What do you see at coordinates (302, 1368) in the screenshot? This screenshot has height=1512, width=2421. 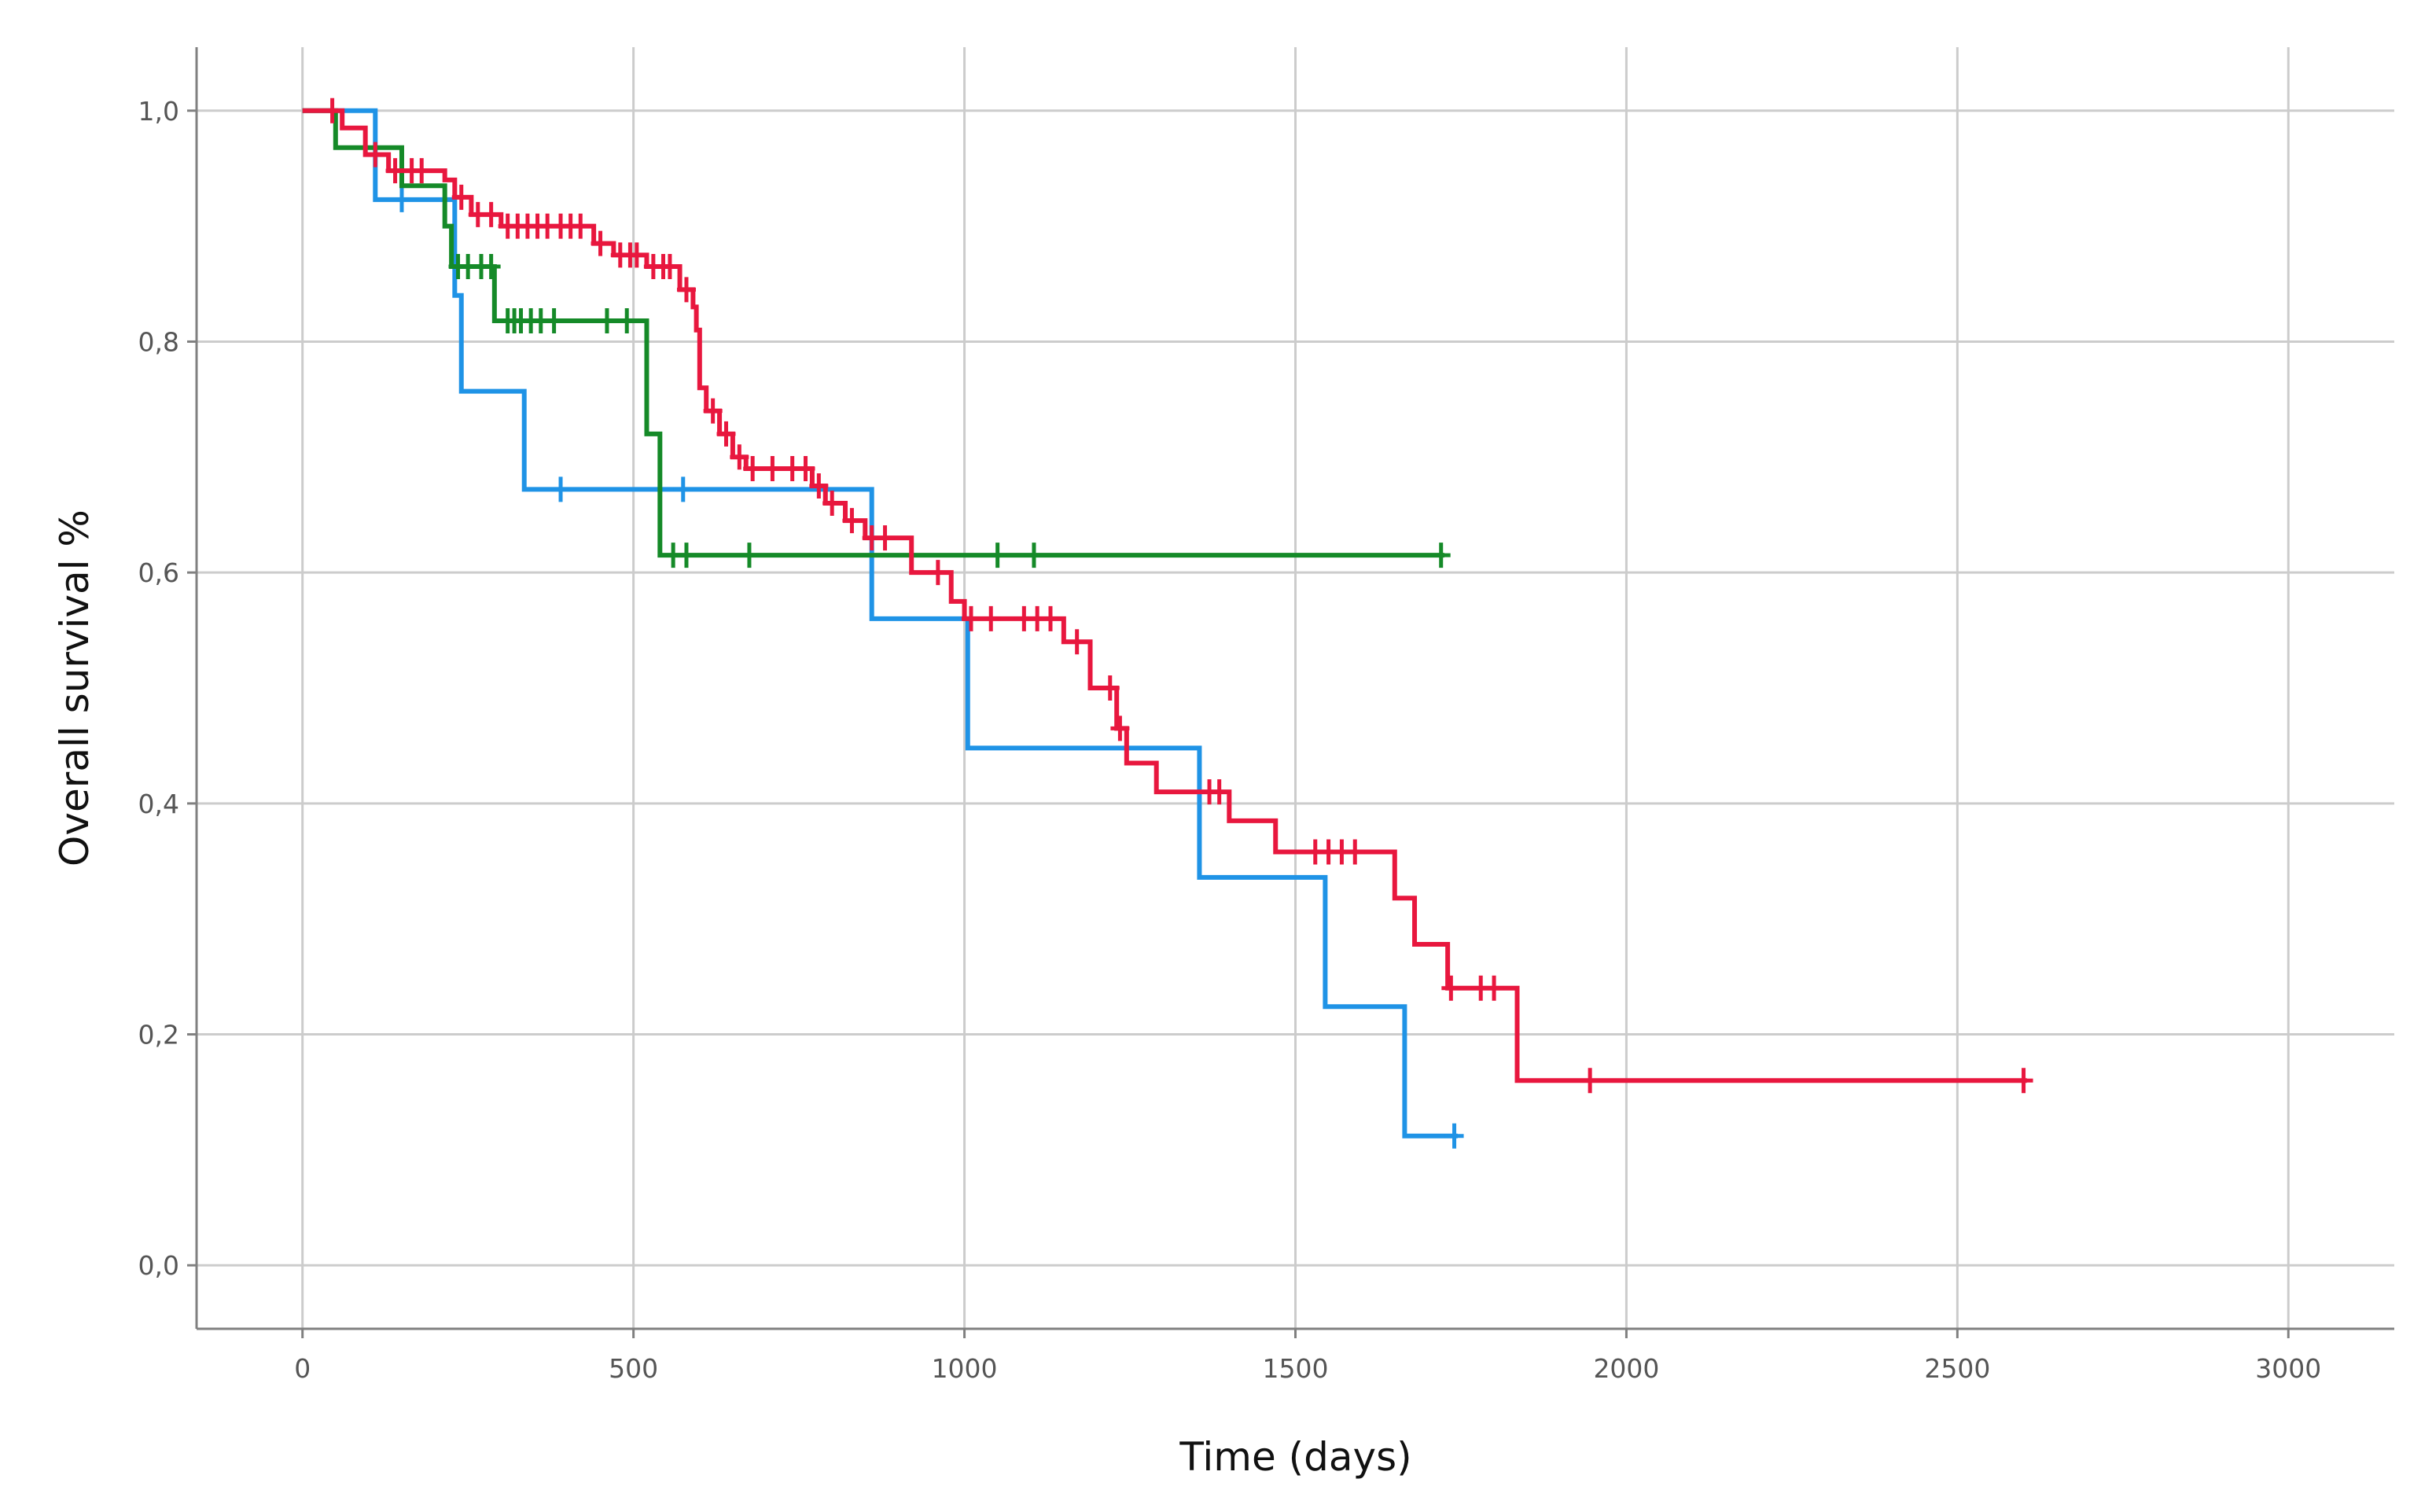 I see `x-tick-label: 0` at bounding box center [302, 1368].